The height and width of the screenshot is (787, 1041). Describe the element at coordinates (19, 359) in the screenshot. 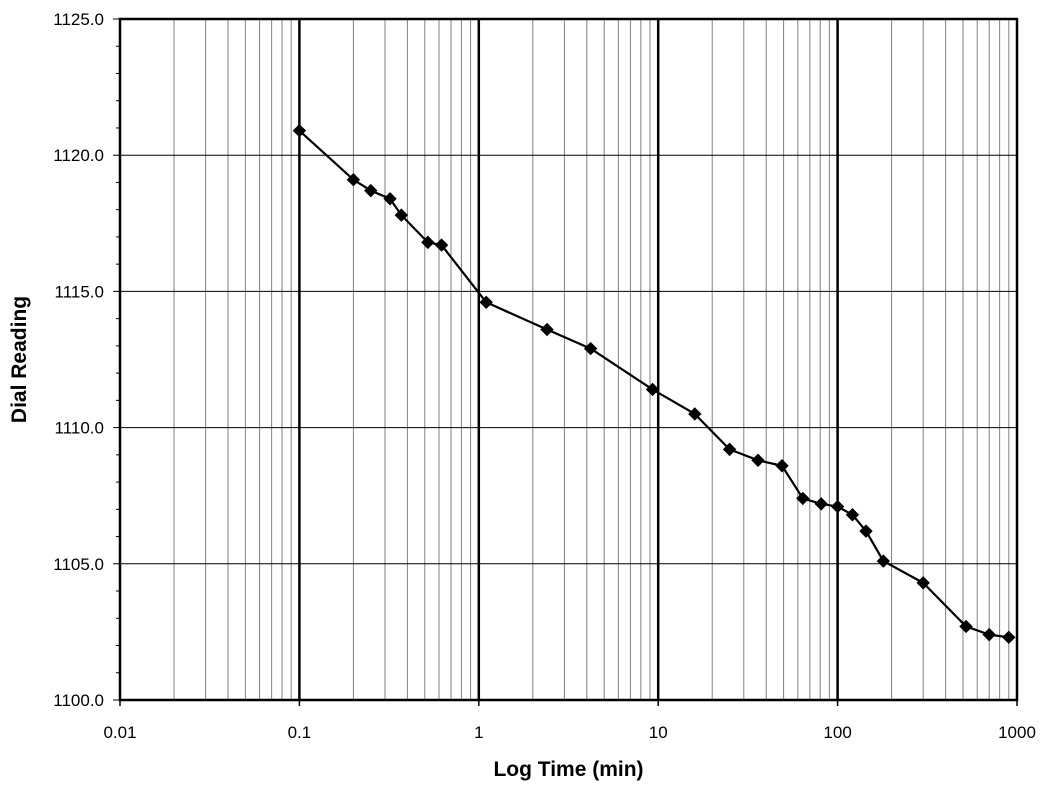

I see `y-axis-title: Dial Reading` at that location.